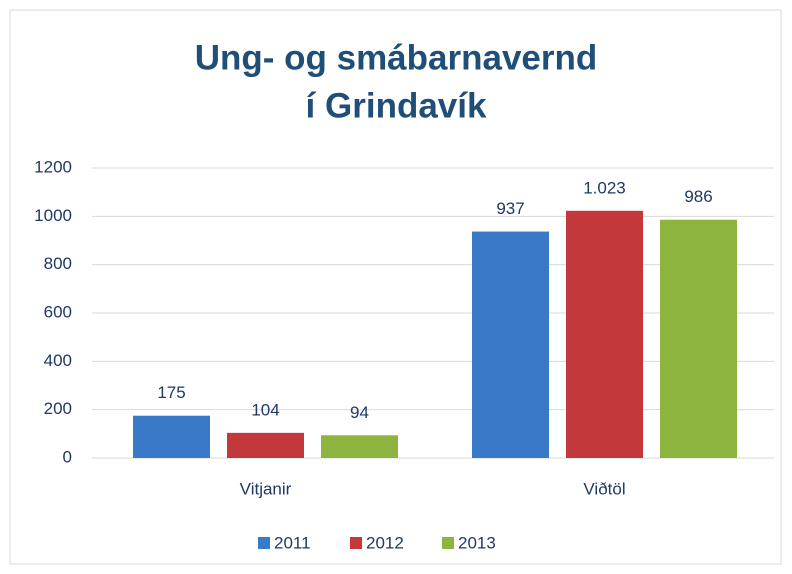 The height and width of the screenshot is (574, 792). I want to click on y-tick-label: 800, so click(58, 263).